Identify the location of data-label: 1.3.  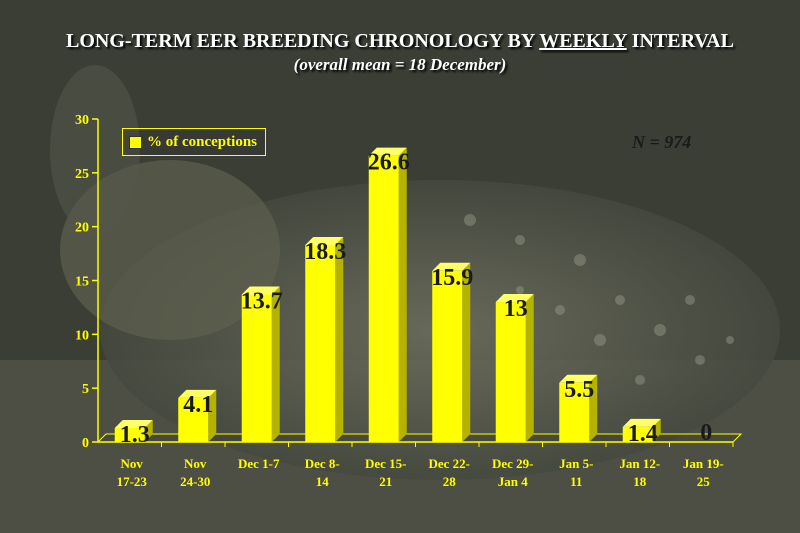
(135, 435).